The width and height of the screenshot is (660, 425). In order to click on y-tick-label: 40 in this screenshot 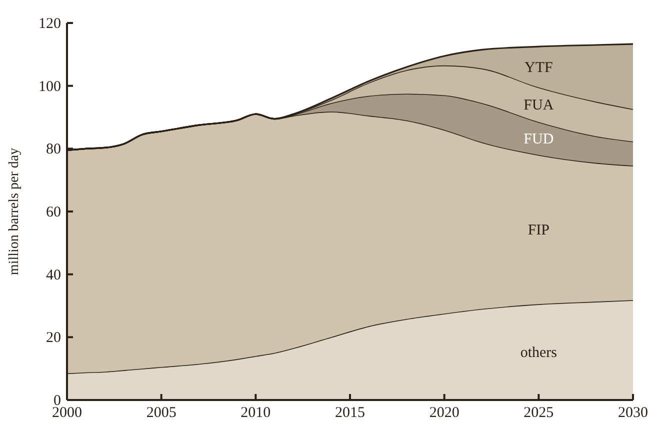, I will do `click(53, 275)`.